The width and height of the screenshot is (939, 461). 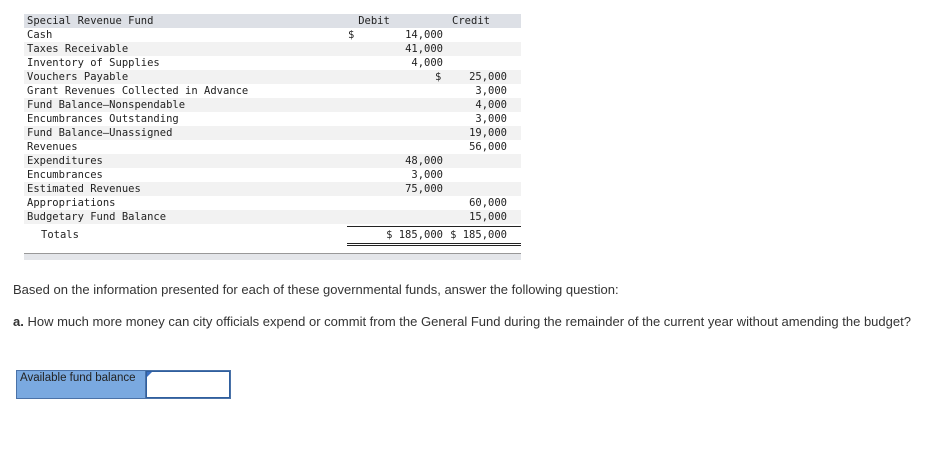 I want to click on debit-amount: 4,000, so click(x=427, y=63).